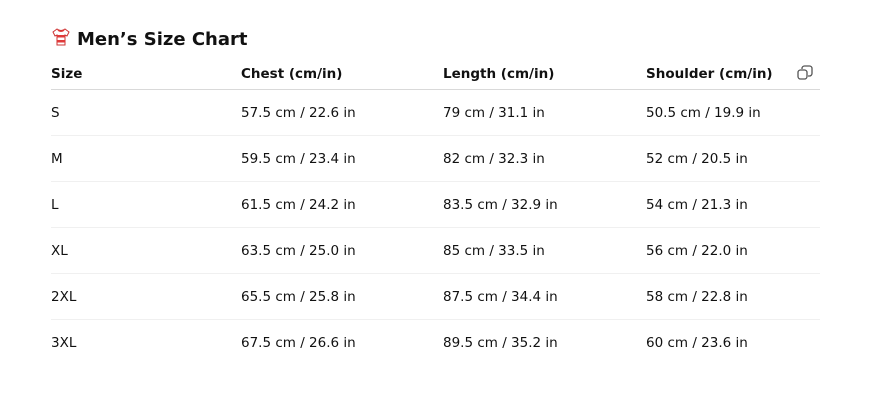 This screenshot has width=876, height=401. Describe the element at coordinates (55, 204) in the screenshot. I see `cell-size: L` at that location.